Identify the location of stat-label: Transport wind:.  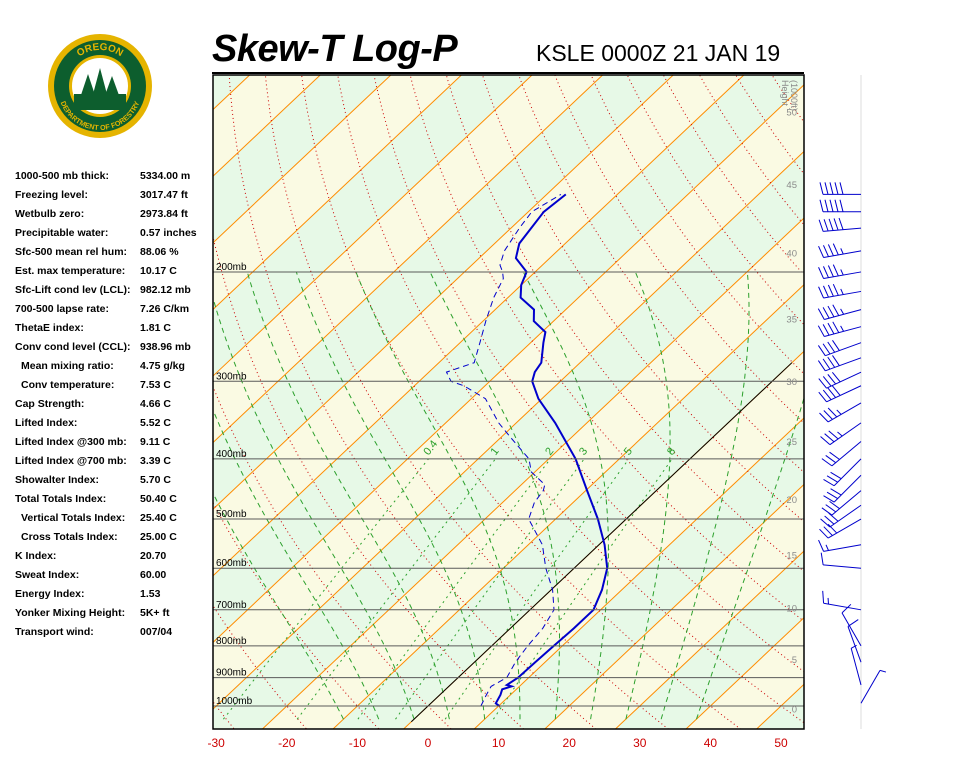
(54, 632).